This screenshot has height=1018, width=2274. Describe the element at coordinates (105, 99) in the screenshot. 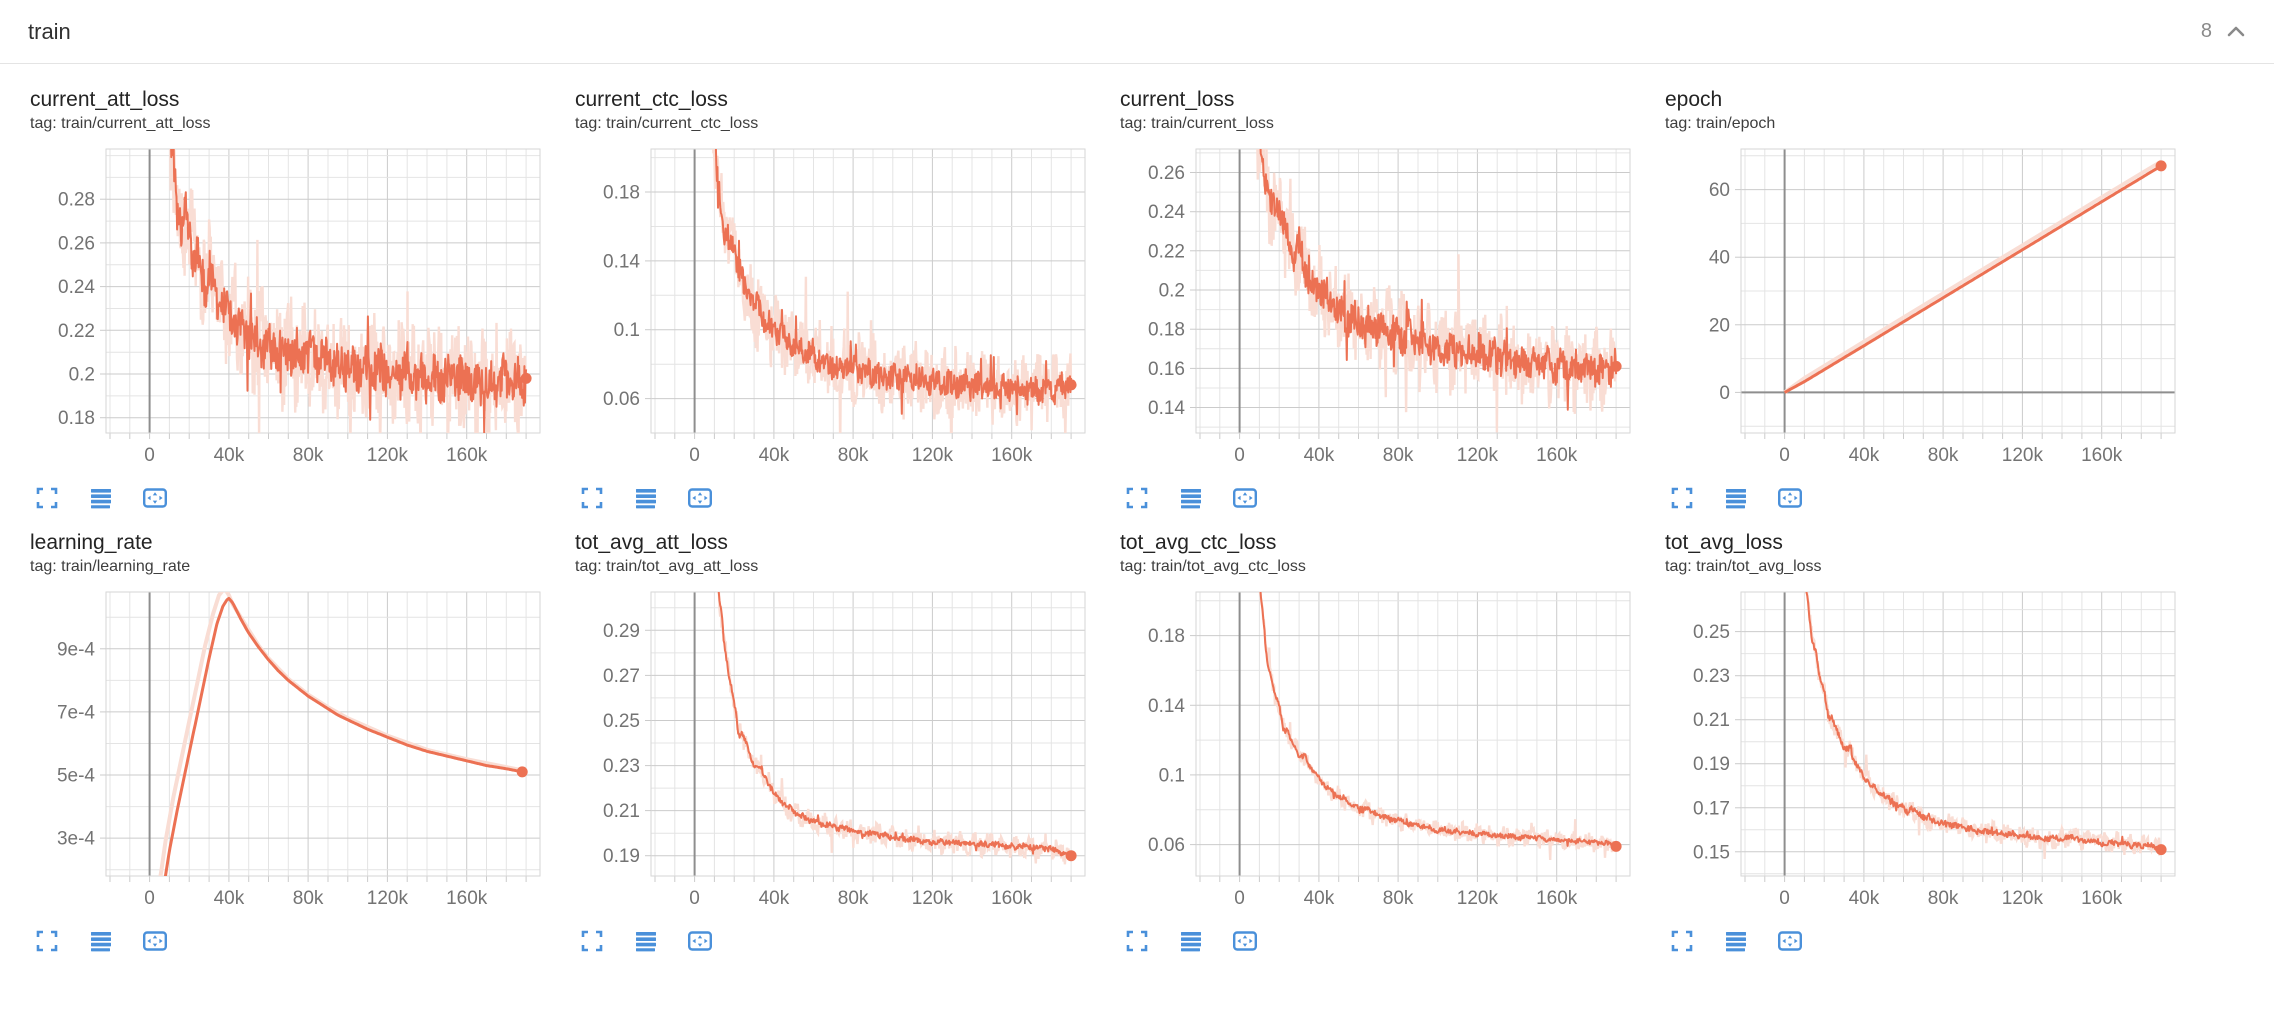

I see `card-title: current_att_loss` at that location.